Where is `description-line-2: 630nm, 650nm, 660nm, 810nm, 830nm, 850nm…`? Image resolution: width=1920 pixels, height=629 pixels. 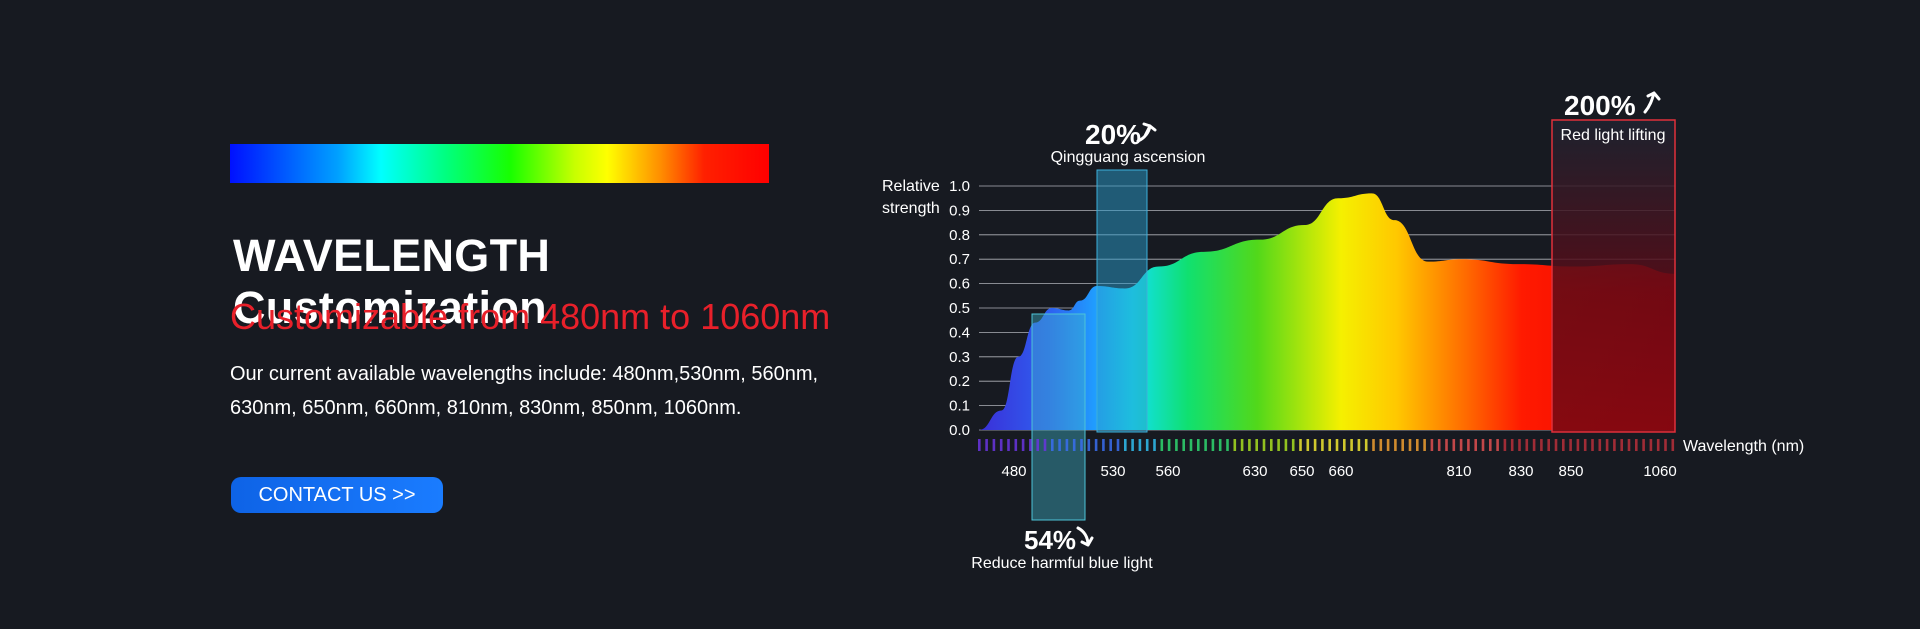
description-line-2: 630nm, 650nm, 660nm, 810nm, 830nm, 850nm… is located at coordinates (486, 408).